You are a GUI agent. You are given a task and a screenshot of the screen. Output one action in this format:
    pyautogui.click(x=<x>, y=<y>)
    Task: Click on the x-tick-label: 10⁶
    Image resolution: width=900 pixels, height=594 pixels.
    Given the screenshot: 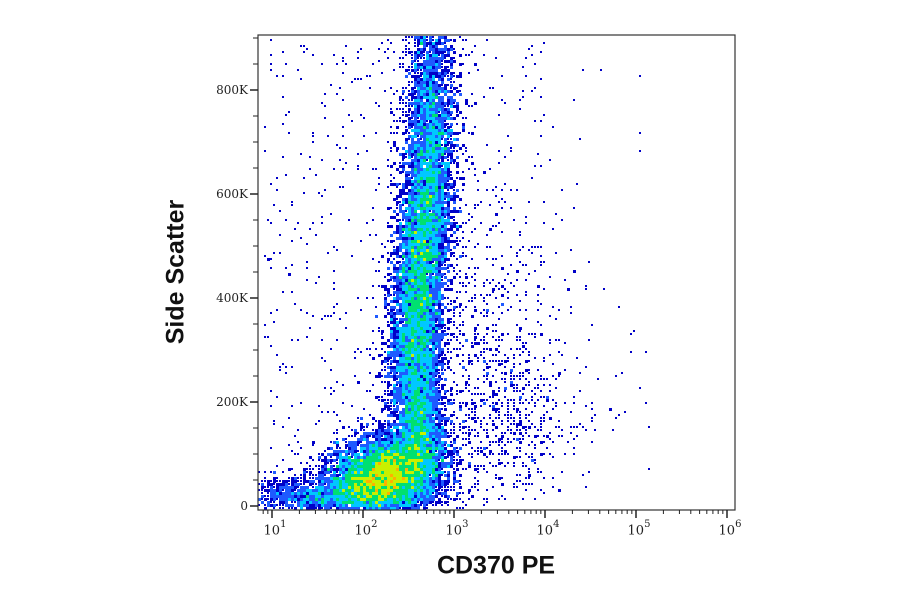 What is the action you would take?
    pyautogui.click(x=730, y=529)
    